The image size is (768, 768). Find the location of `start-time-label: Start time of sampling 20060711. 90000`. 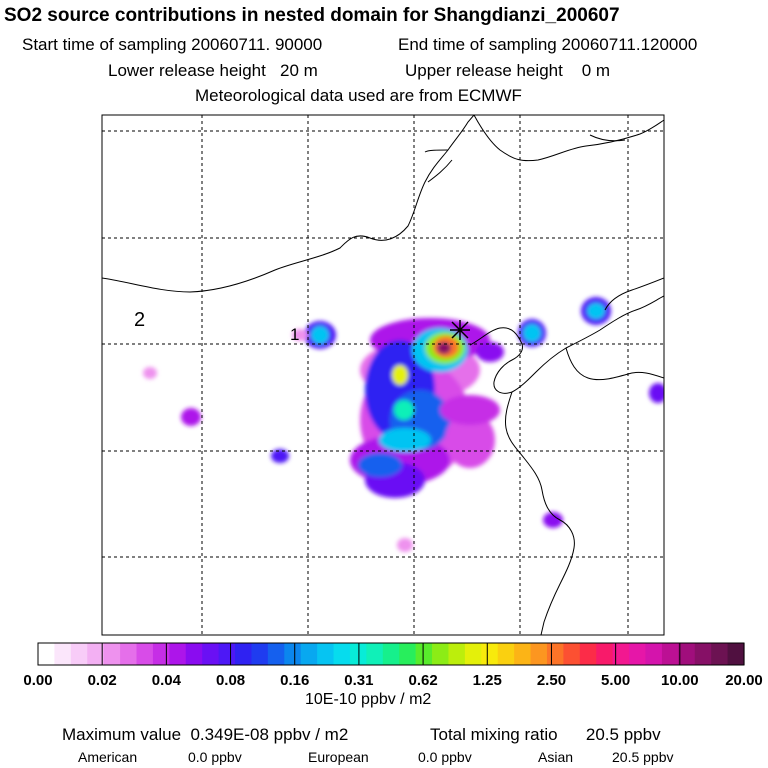

start-time-label: Start time of sampling 20060711. 90000 is located at coordinates (172, 44).